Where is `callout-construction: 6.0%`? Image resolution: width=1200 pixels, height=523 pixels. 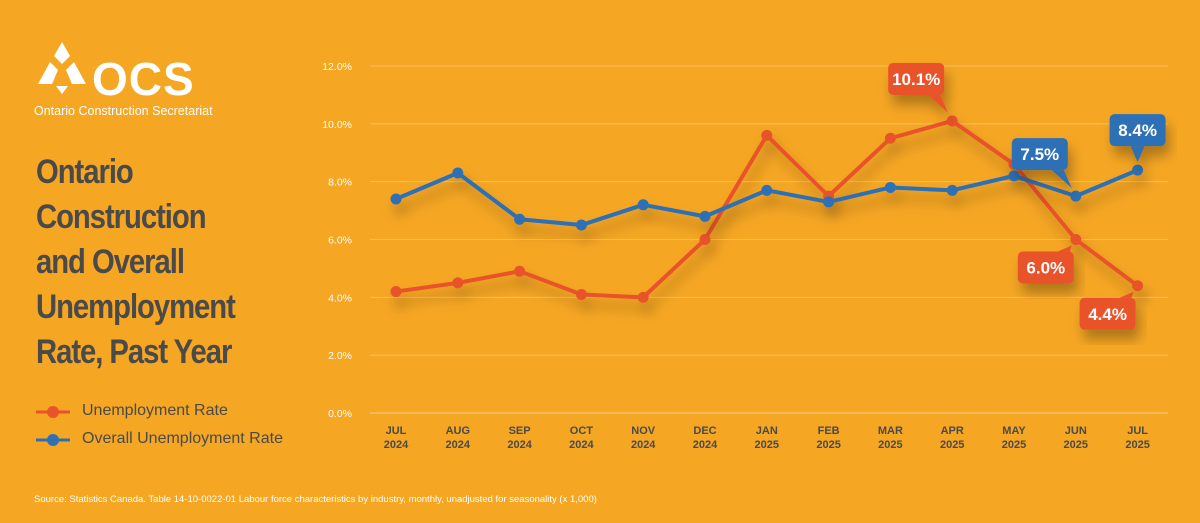
callout-construction: 6.0% is located at coordinates (1045, 264).